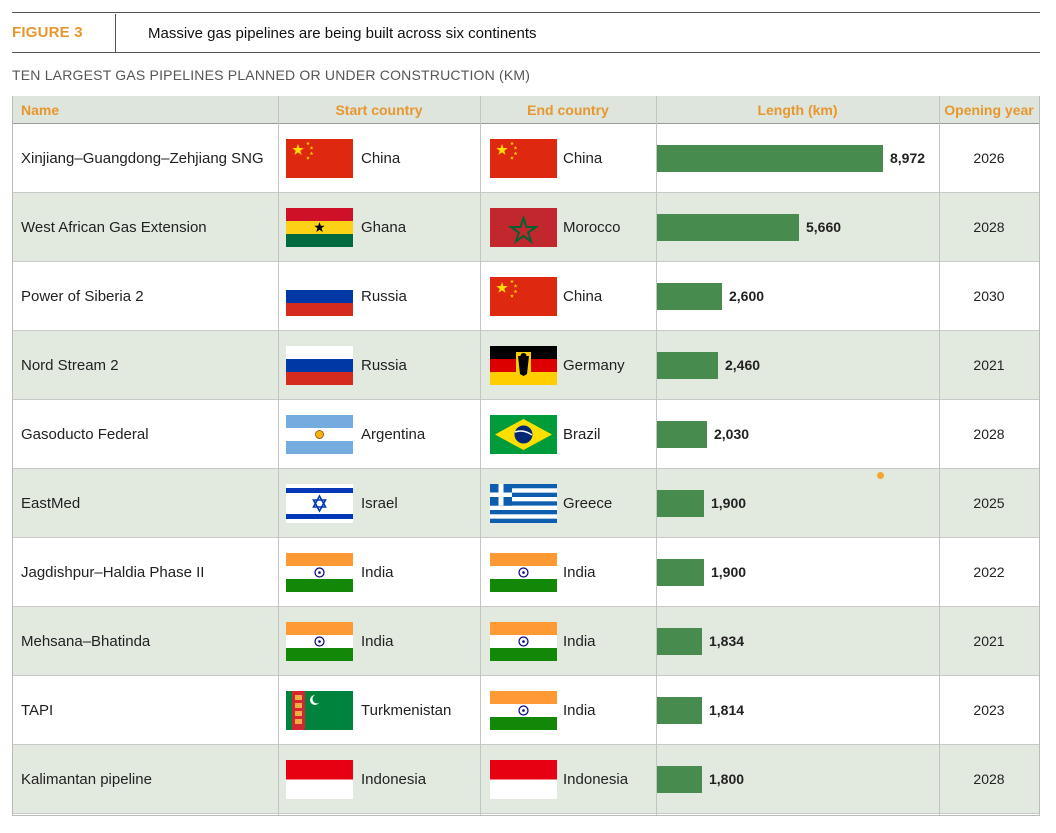 This screenshot has width=1056, height=833. I want to click on start-country: Argentina, so click(393, 434).